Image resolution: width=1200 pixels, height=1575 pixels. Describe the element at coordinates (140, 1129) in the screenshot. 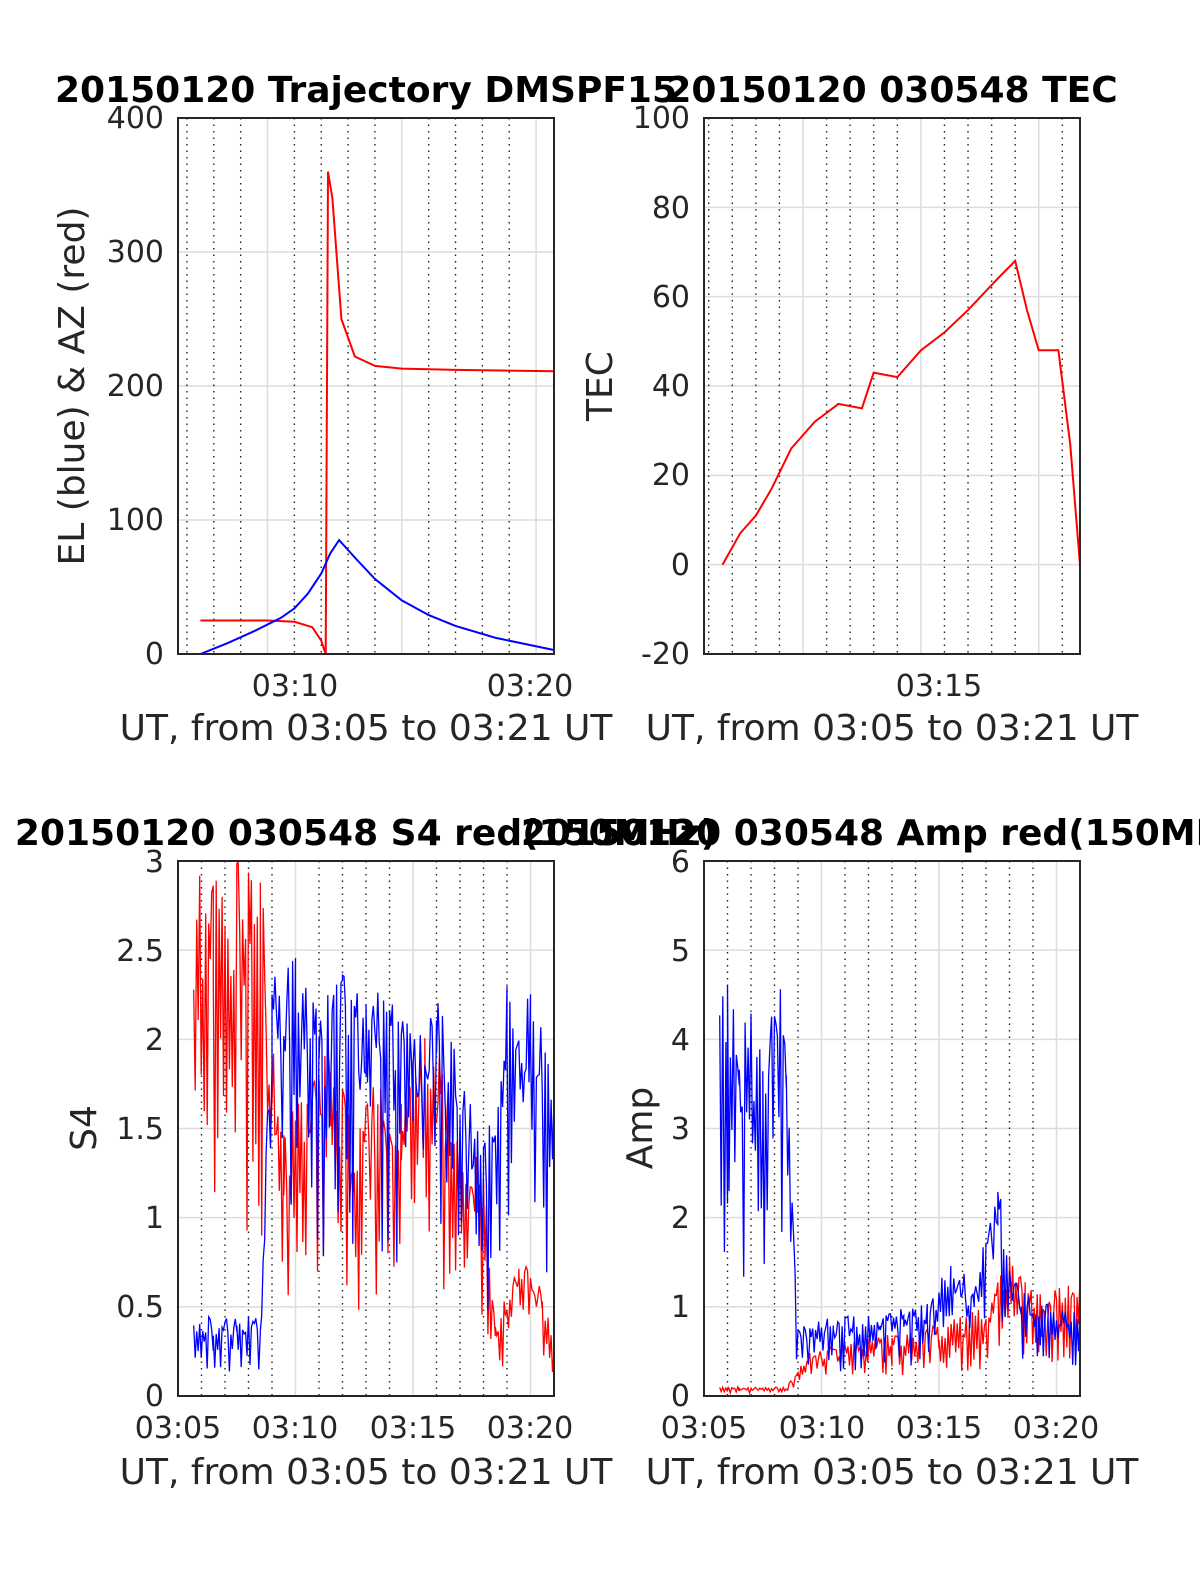

I see `ytick-label: 1.5` at that location.